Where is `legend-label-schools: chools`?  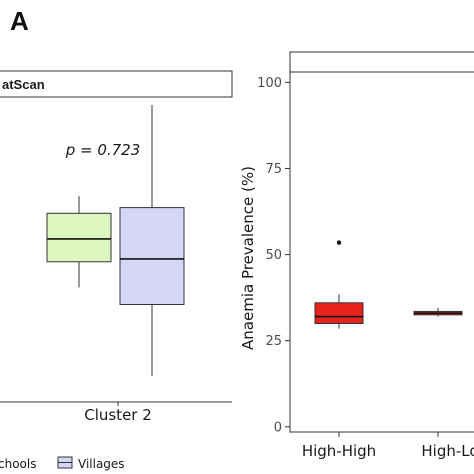 legend-label-schools: chools is located at coordinates (18, 464).